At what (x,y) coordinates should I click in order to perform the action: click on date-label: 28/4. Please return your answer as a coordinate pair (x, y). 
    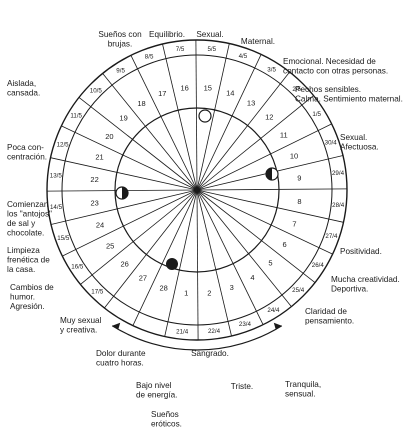
    Looking at the image, I should click on (338, 205).